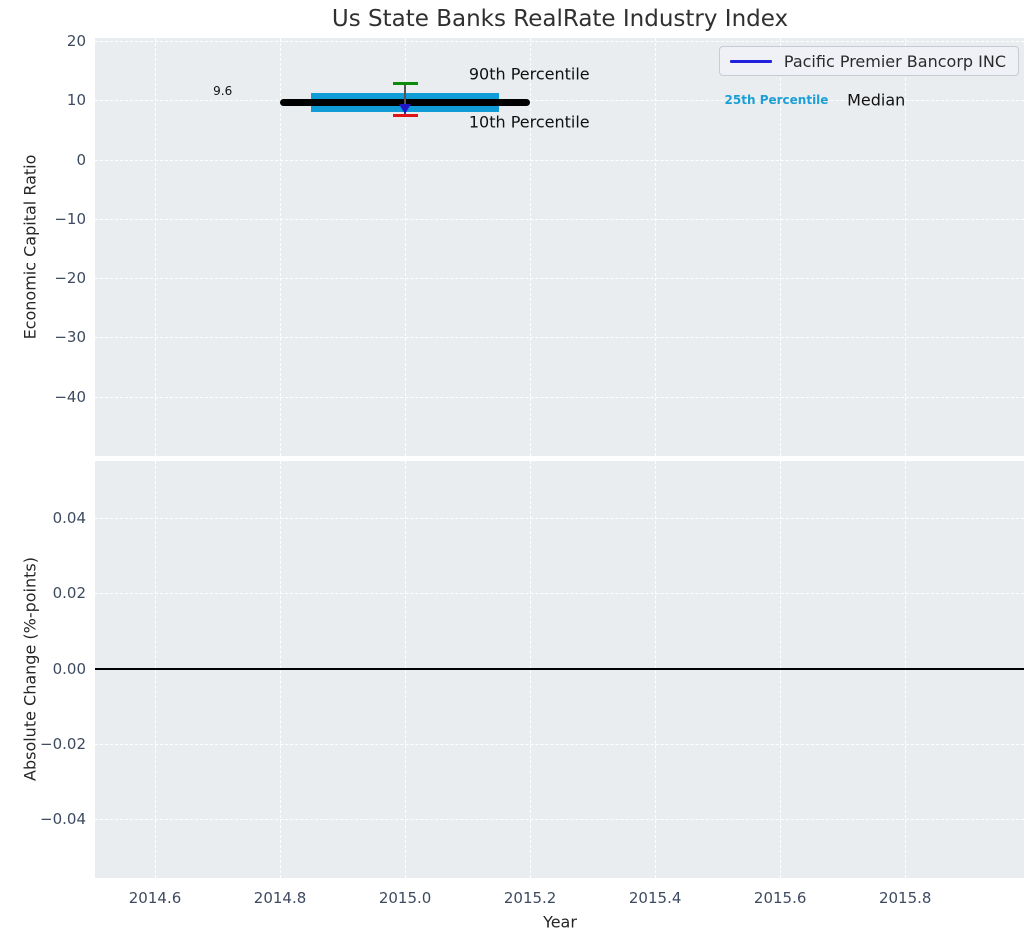 Image resolution: width=1034 pixels, height=942 pixels. Describe the element at coordinates (280, 898) in the screenshot. I see `x-tick-label: 2014.8` at that location.